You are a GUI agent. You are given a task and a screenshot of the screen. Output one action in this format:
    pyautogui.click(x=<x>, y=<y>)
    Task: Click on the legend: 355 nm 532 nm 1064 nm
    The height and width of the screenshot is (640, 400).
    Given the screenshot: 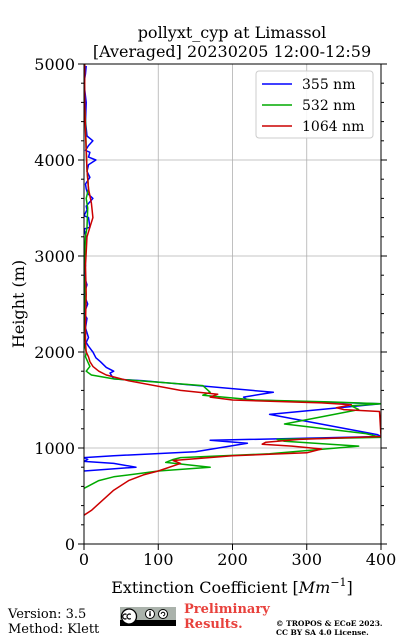 What is the action you would take?
    pyautogui.click(x=314, y=104)
    